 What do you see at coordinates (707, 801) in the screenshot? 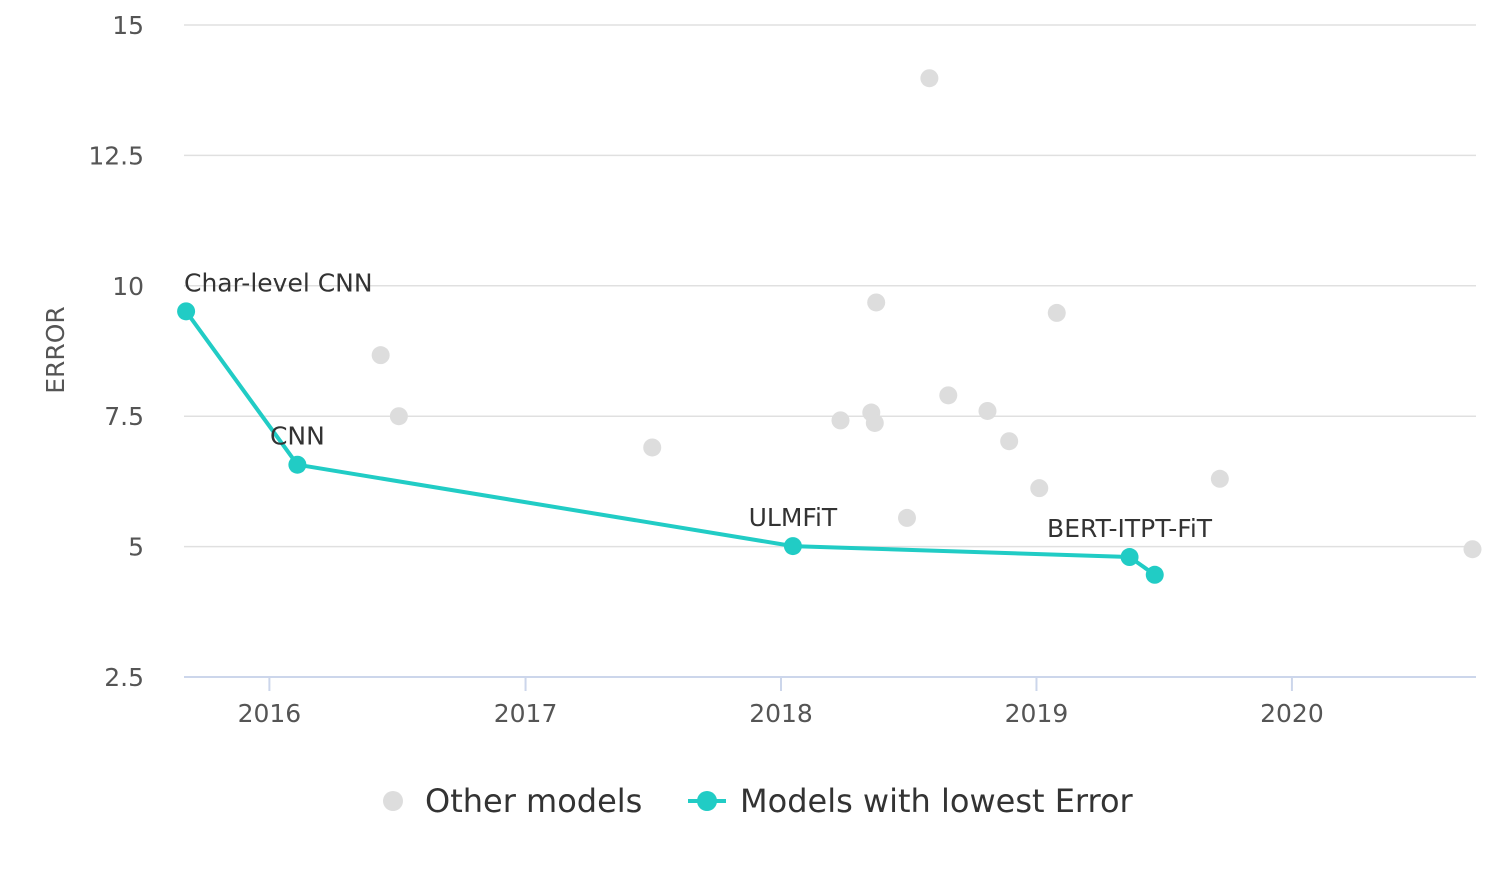
I see `legend-marker-lowest-error` at bounding box center [707, 801].